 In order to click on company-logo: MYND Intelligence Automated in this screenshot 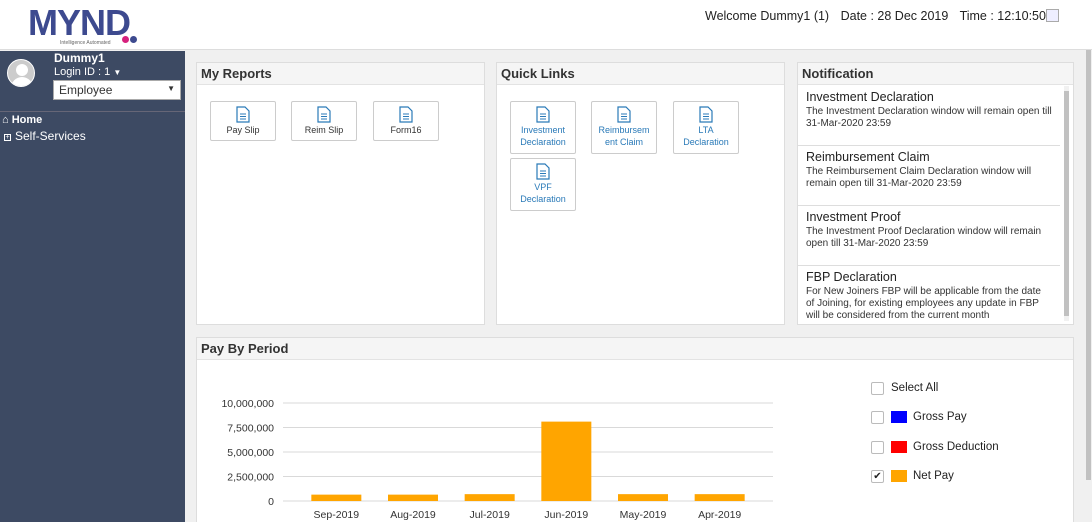, I will do `click(88, 25)`.